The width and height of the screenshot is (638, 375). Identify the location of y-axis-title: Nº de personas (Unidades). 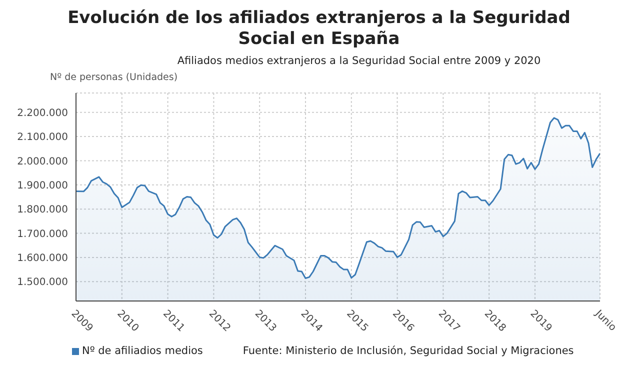
(114, 78).